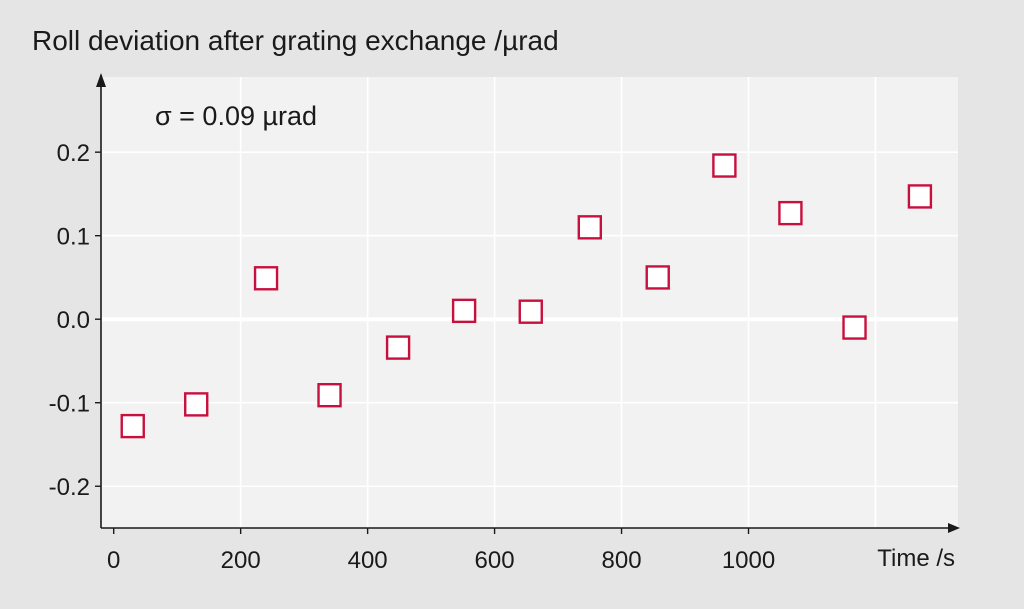 The width and height of the screenshot is (1024, 609). I want to click on y-tick-label: -0.1, so click(69, 404).